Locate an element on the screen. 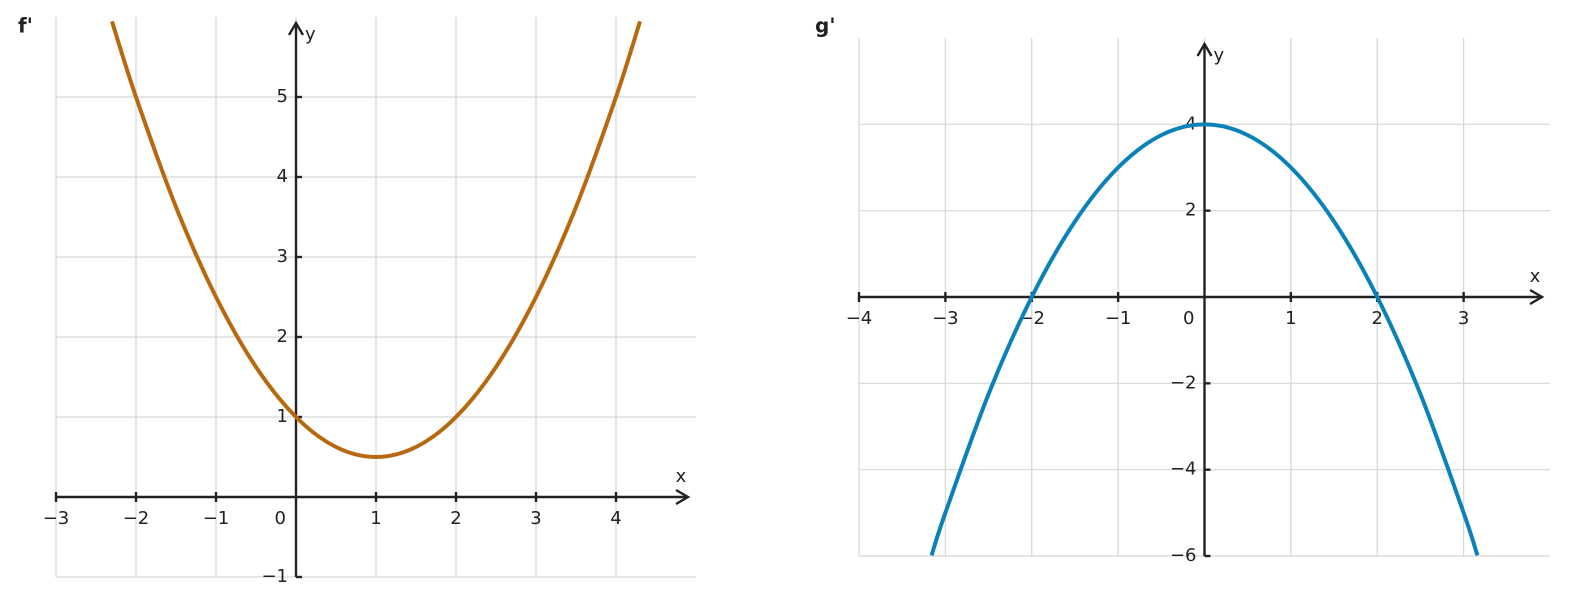 This screenshot has width=1577, height=609. x-tick-label: −4 is located at coordinates (859, 318).